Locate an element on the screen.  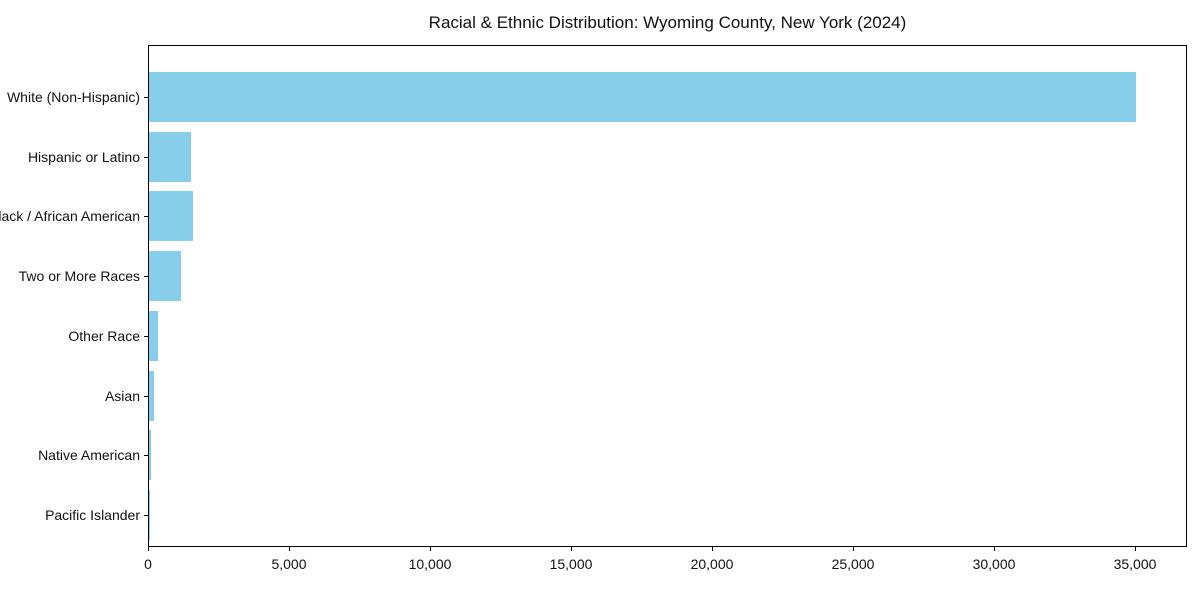
category-label-hispanic-or-latino: Hispanic or Latino is located at coordinates (83, 156).